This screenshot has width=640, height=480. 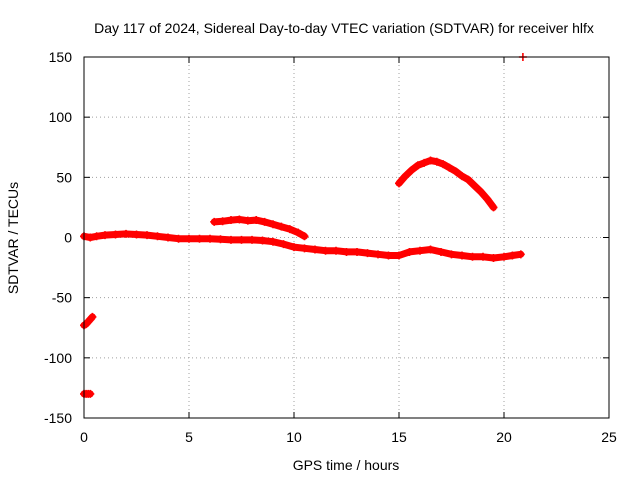 I want to click on y-tick-label: -100, so click(x=58, y=358).